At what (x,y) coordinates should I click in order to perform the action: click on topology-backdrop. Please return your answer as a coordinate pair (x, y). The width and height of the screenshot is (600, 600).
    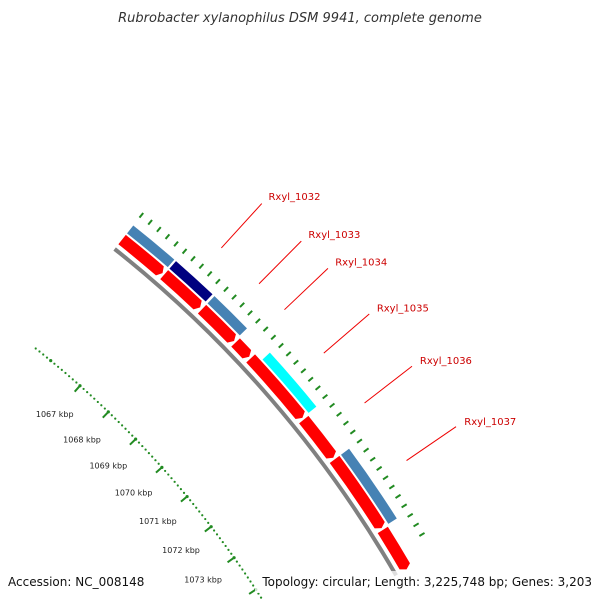
    Looking at the image, I should click on (427, 582).